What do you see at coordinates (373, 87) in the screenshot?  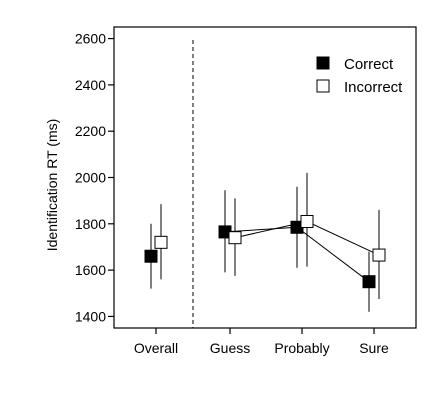 I see `legend-label-incorrect: Incorrect` at bounding box center [373, 87].